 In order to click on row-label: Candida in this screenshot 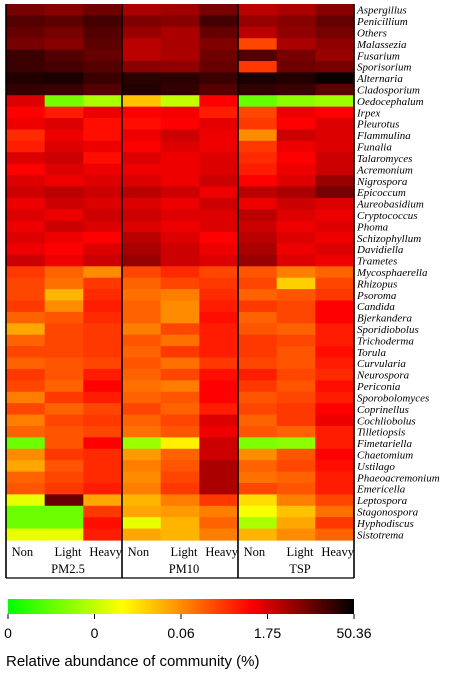, I will do `click(376, 307)`.